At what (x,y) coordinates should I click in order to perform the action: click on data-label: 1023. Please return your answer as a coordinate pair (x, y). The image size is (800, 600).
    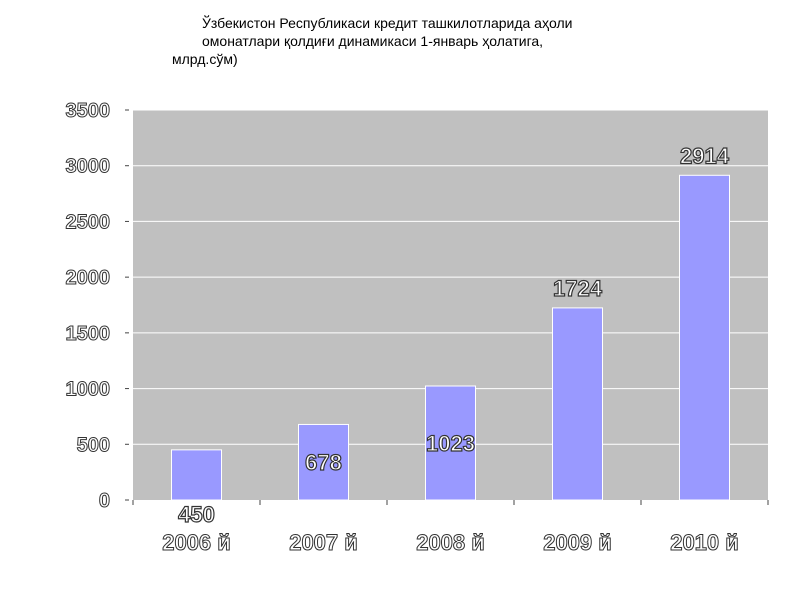
    Looking at the image, I should click on (450, 443).